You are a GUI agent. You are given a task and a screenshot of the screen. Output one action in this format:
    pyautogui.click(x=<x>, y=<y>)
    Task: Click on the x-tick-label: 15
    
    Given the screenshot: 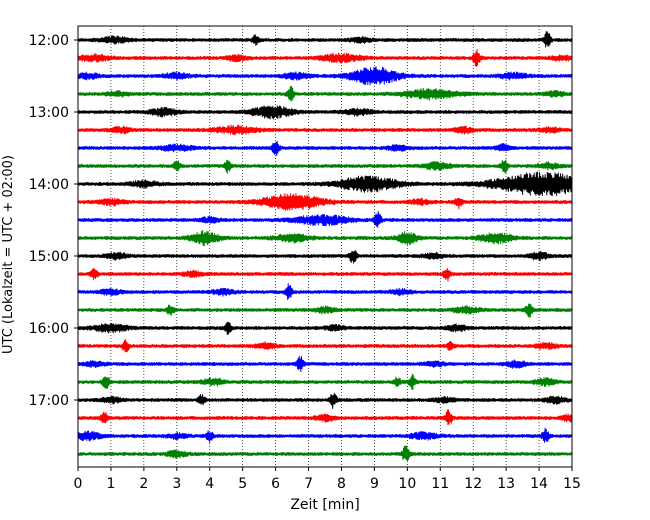 What is the action you would take?
    pyautogui.click(x=572, y=484)
    